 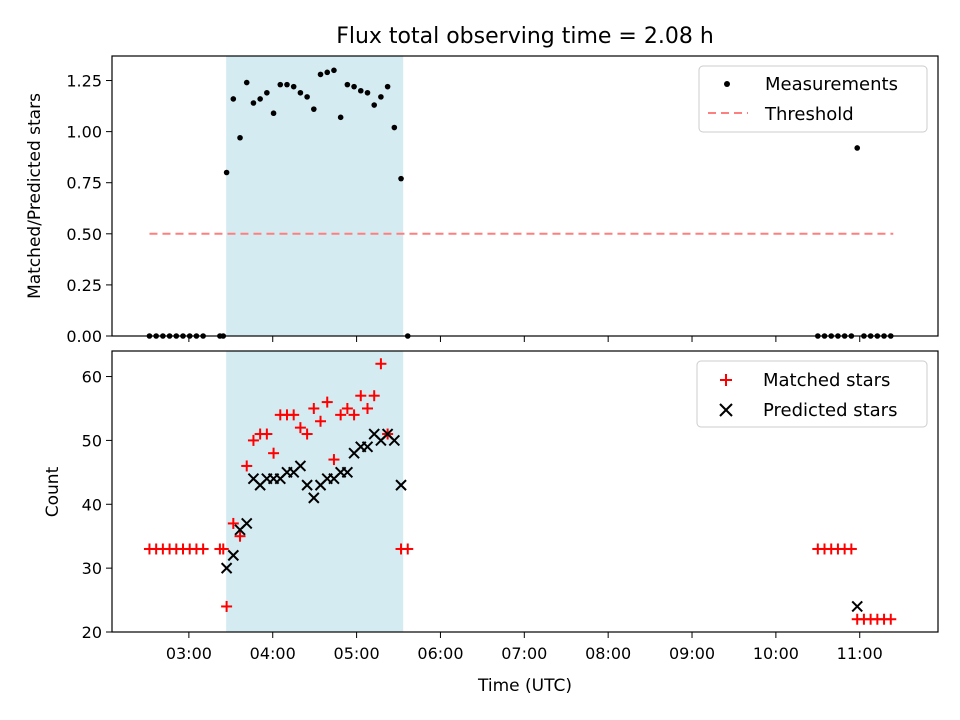 I want to click on x-tick-label: 11:00, so click(x=860, y=653).